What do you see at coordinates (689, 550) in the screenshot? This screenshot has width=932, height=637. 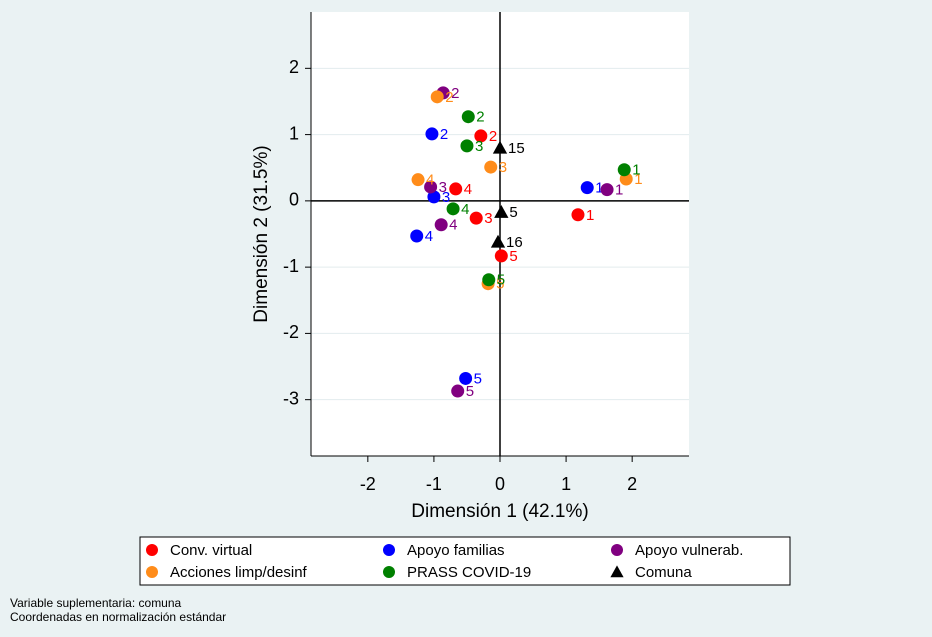 I see `legend-label: Apoyo vulnerab.` at bounding box center [689, 550].